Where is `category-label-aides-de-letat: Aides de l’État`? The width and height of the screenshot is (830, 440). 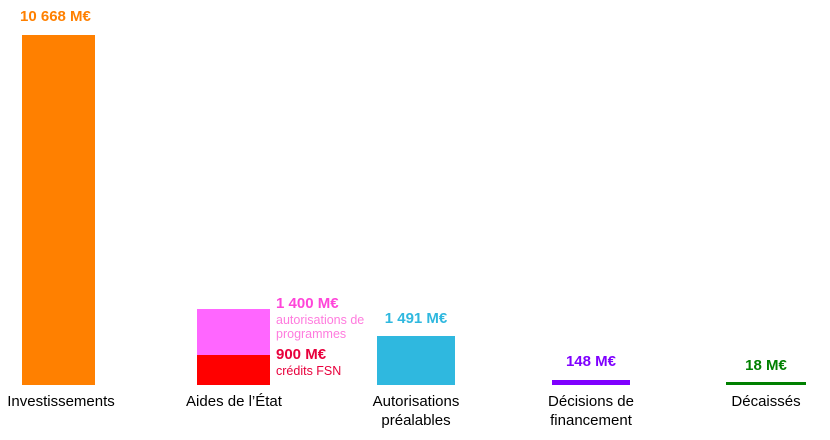
category-label-aides-de-letat: Aides de l’État is located at coordinates (234, 401).